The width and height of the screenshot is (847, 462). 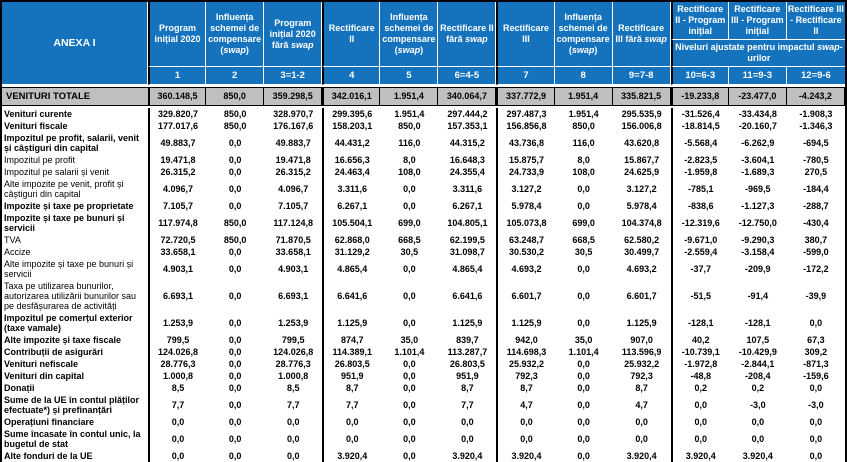 What do you see at coordinates (641, 114) in the screenshot?
I see `value-cell: 295.535,9` at bounding box center [641, 114].